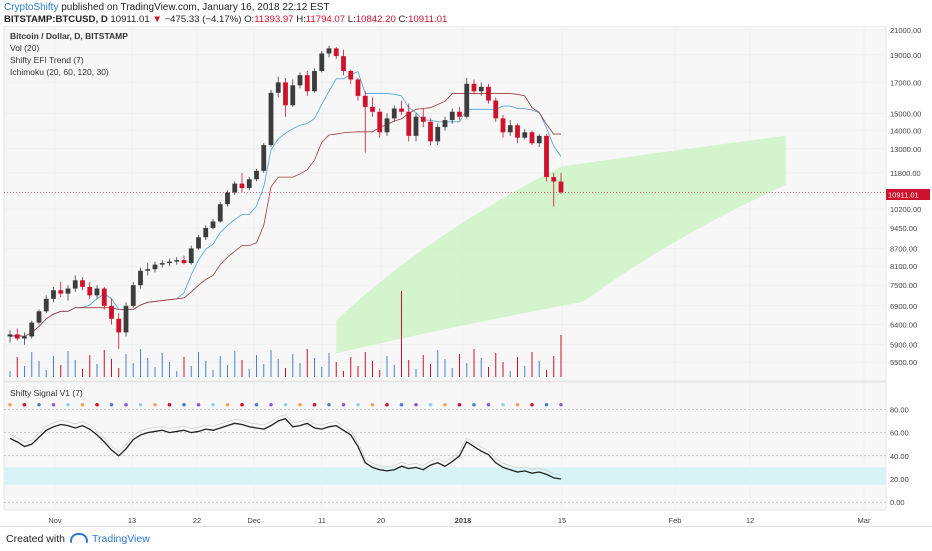 The width and height of the screenshot is (932, 551). What do you see at coordinates (254, 520) in the screenshot?
I see `time-tick-label: Dec` at bounding box center [254, 520].